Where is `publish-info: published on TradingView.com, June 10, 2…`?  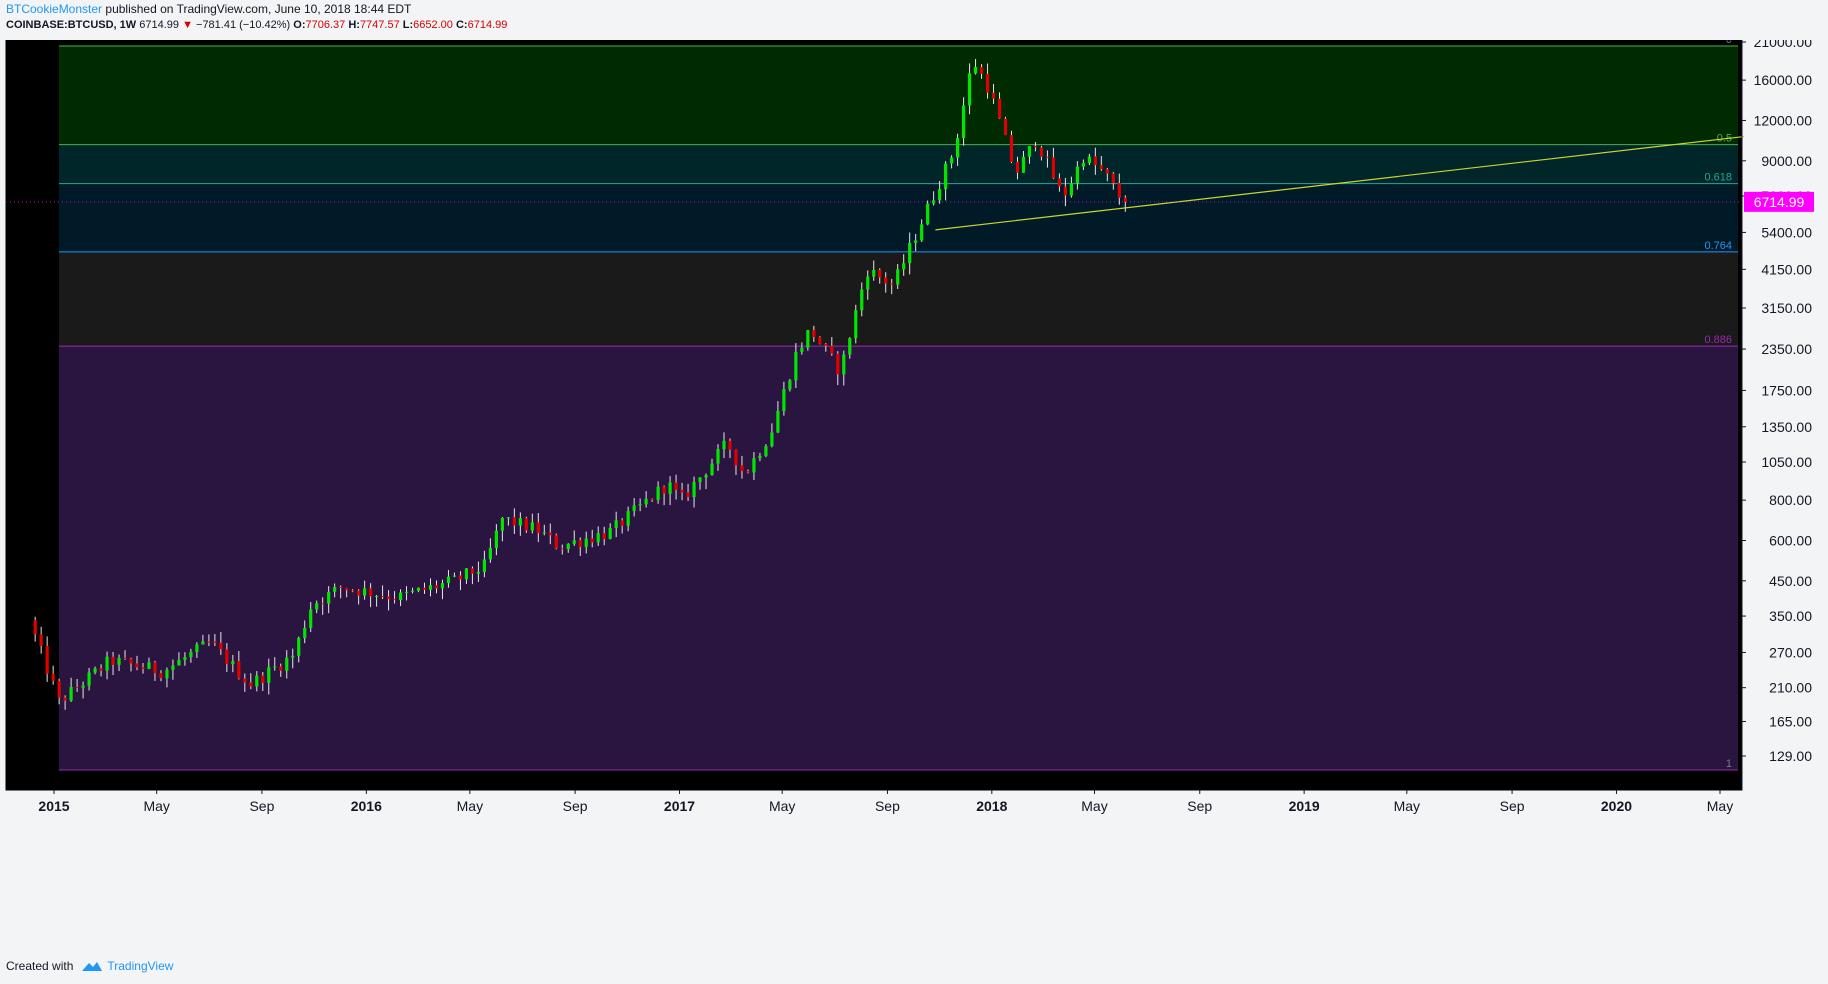
publish-info: published on TradingView.com, June 10, 2… is located at coordinates (258, 9).